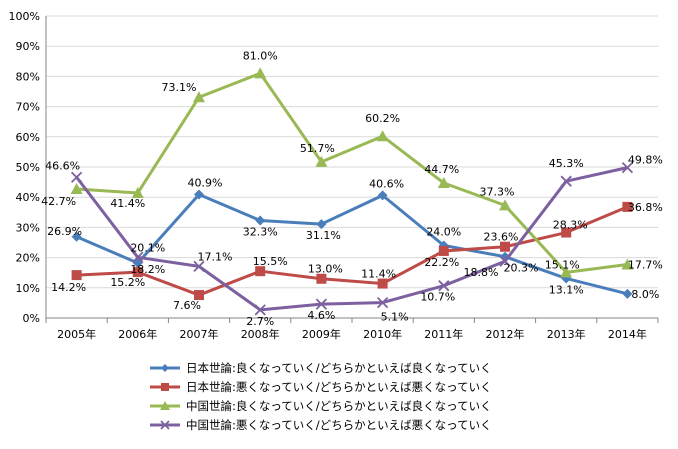 The height and width of the screenshot is (449, 678). Describe the element at coordinates (147, 247) in the screenshot. I see `data-label: 20.1%` at that location.